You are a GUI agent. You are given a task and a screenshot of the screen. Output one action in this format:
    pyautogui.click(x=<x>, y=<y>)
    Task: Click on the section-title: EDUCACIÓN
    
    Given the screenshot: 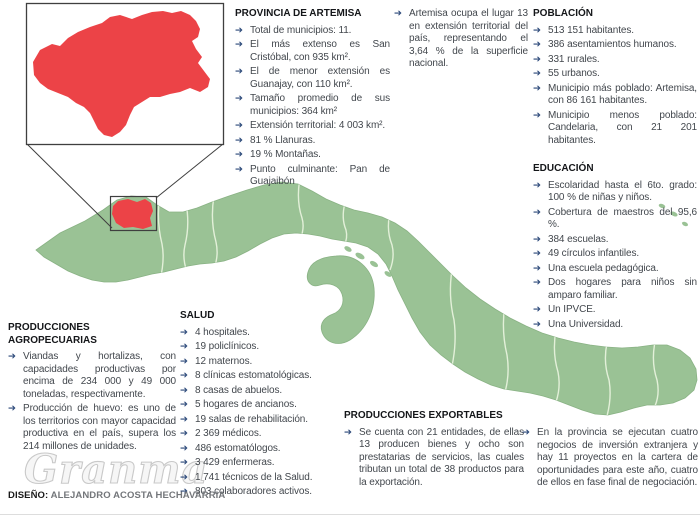 What is the action you would take?
    pyautogui.click(x=563, y=168)
    